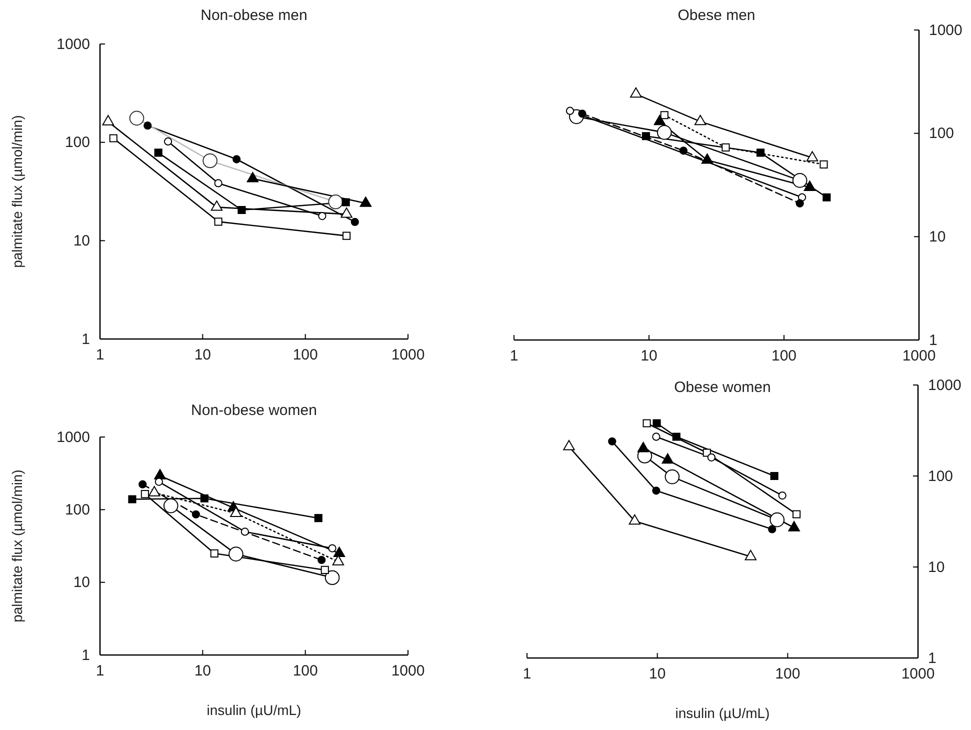  I want to click on chart-title: Obese men, so click(717, 15).